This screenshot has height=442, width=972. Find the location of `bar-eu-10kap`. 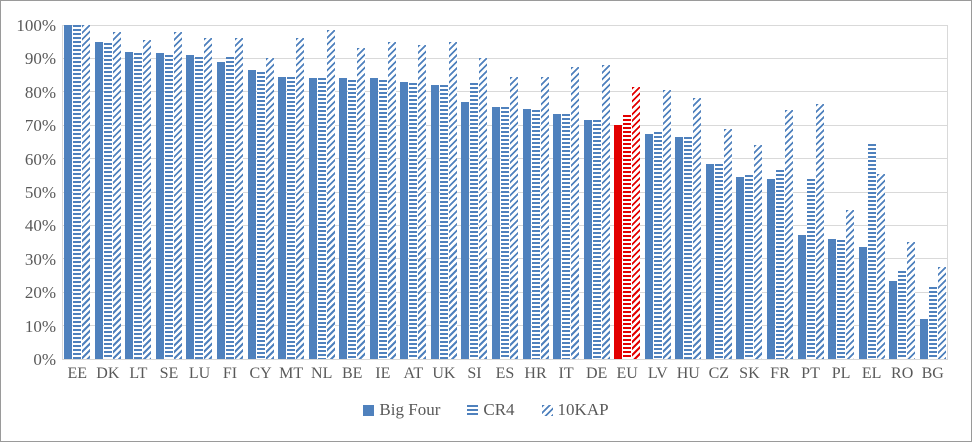

bar-eu-10kap is located at coordinates (636, 222).